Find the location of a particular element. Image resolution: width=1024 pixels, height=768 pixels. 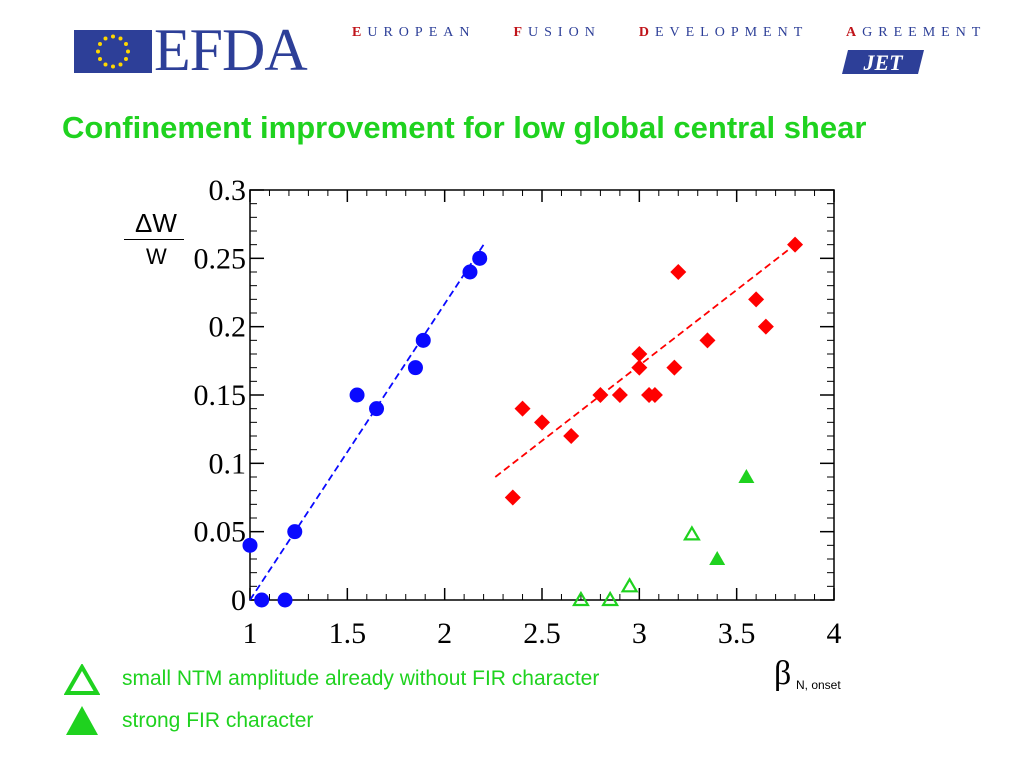

x-tick-label: 2 is located at coordinates (444, 633).